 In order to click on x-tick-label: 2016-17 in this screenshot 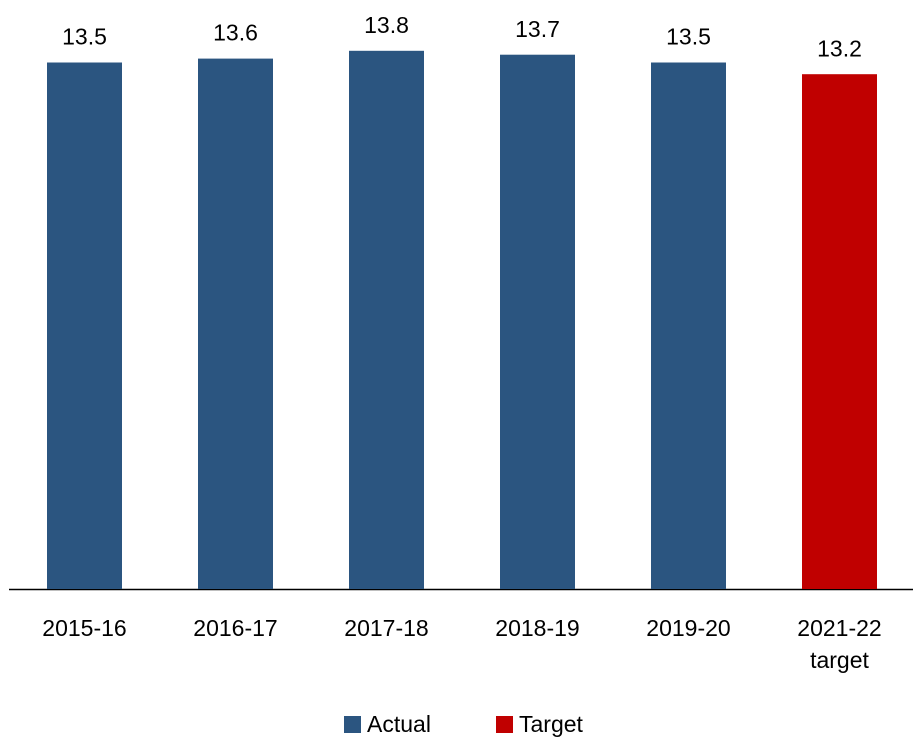, I will do `click(235, 628)`.